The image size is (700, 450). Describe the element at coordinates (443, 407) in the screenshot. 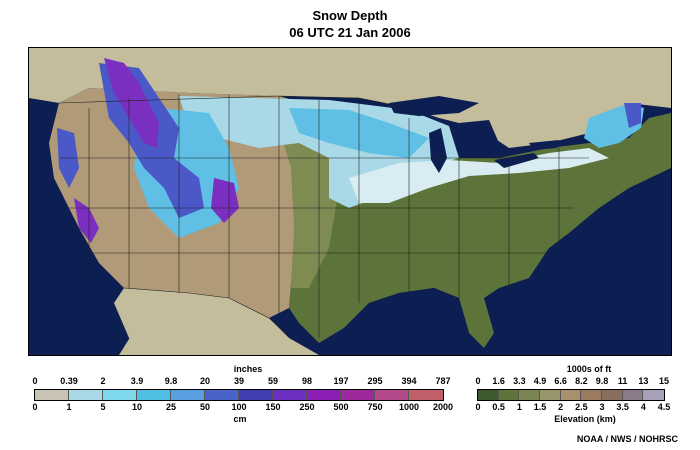

I see `snow-cm-tick-label: 2000` at that location.